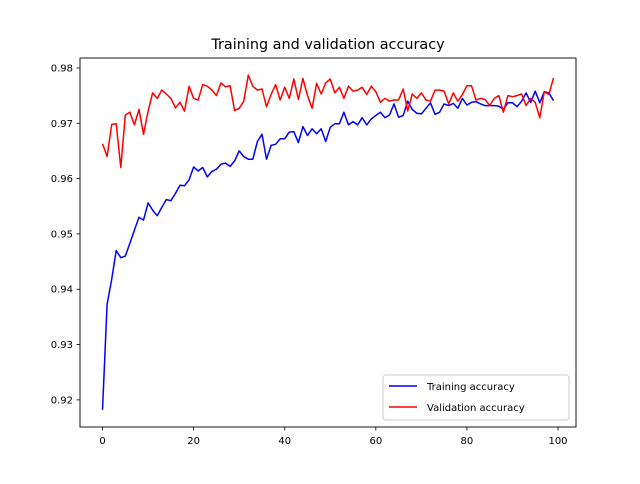 This screenshot has width=640, height=484. What do you see at coordinates (476, 408) in the screenshot?
I see `legend-label: Validation accuracy` at bounding box center [476, 408].